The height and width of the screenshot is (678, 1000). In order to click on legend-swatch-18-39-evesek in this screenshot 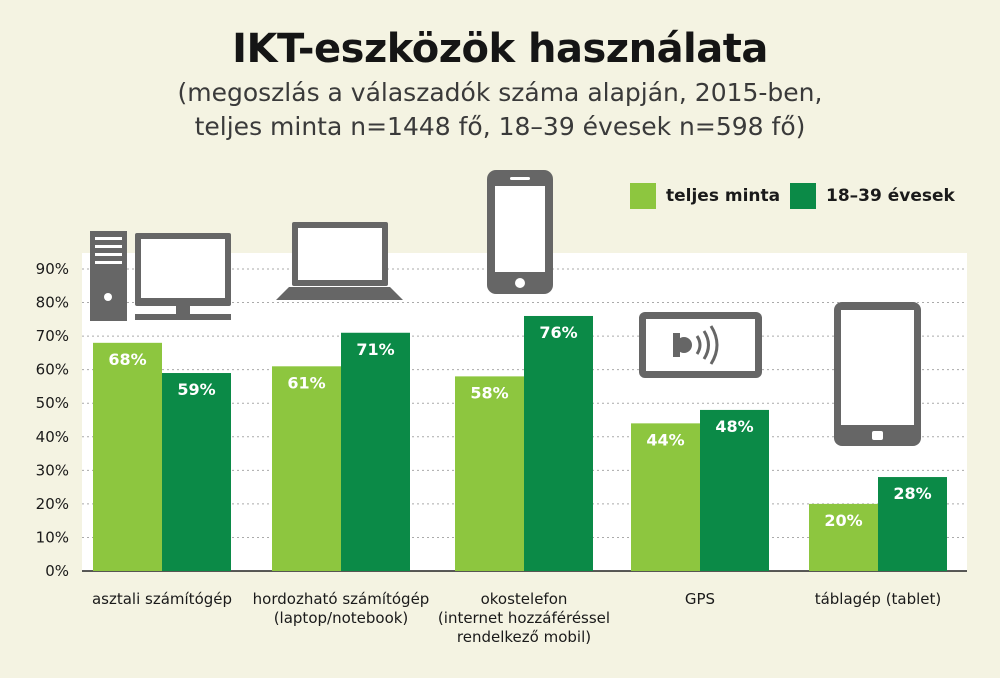, I will do `click(803, 196)`.